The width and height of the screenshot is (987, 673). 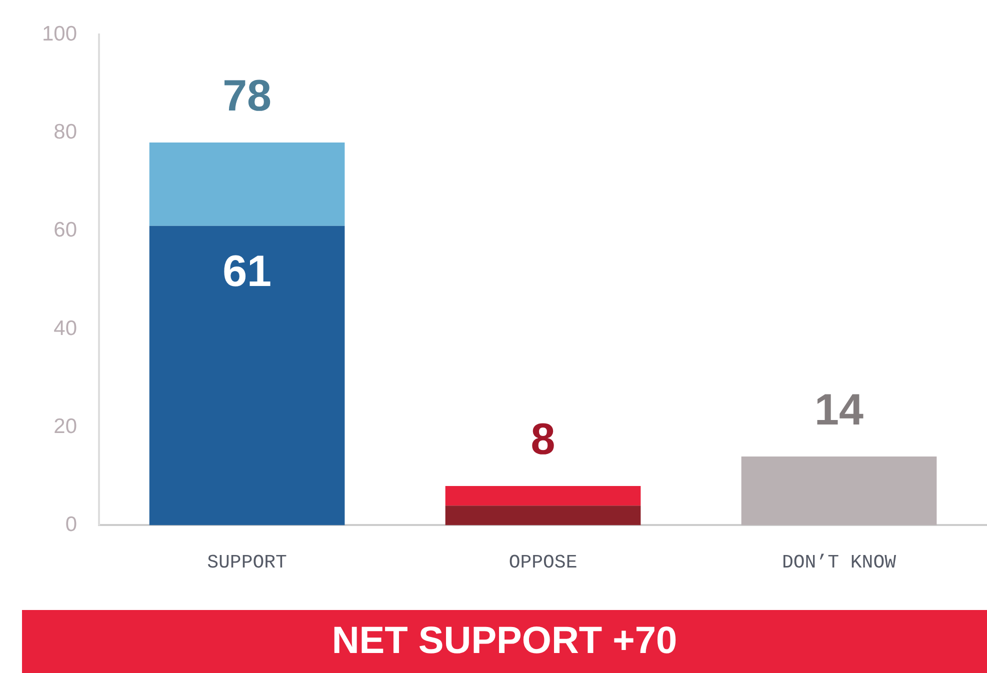 I want to click on x-tick-label: SUPPORT, so click(x=247, y=563).